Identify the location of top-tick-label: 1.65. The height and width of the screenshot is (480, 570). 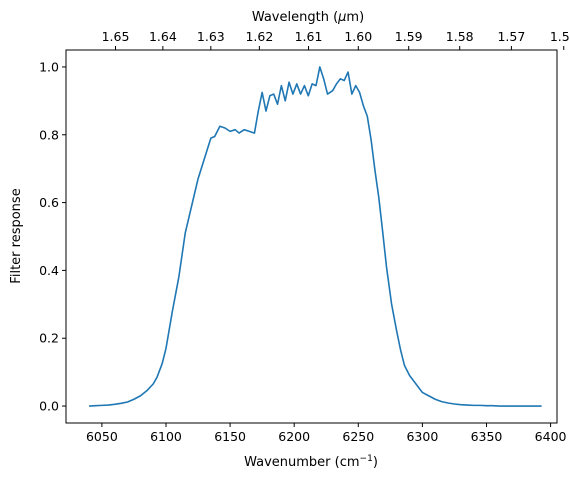
(116, 36).